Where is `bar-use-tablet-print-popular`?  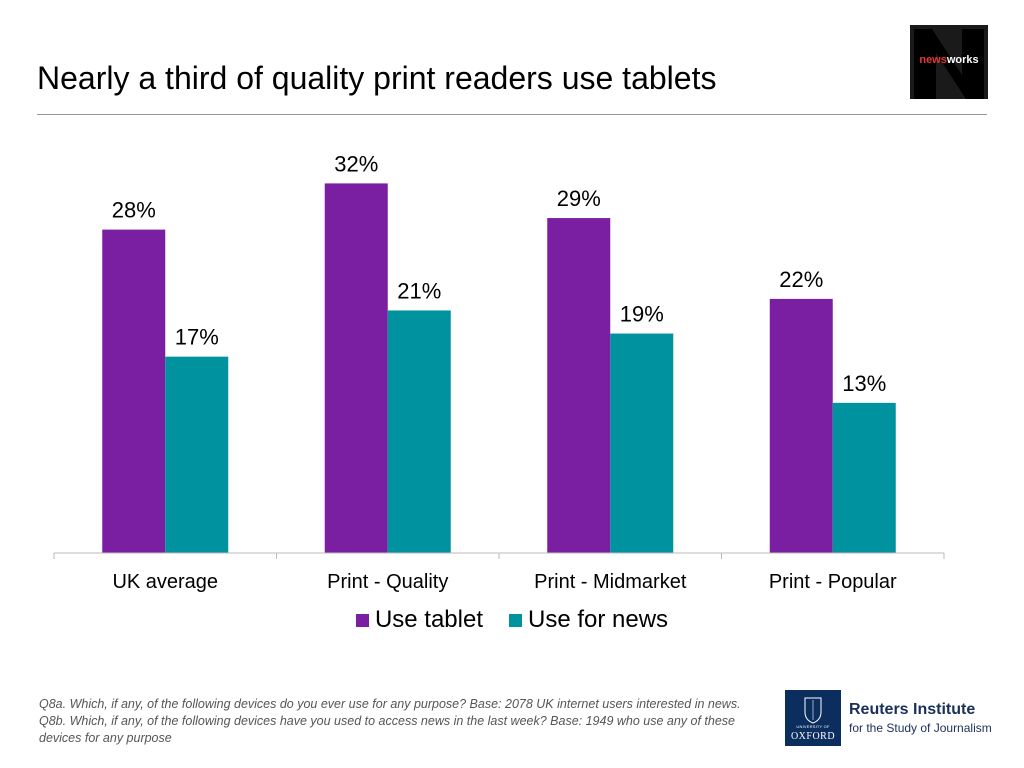
bar-use-tablet-print-popular is located at coordinates (801, 425).